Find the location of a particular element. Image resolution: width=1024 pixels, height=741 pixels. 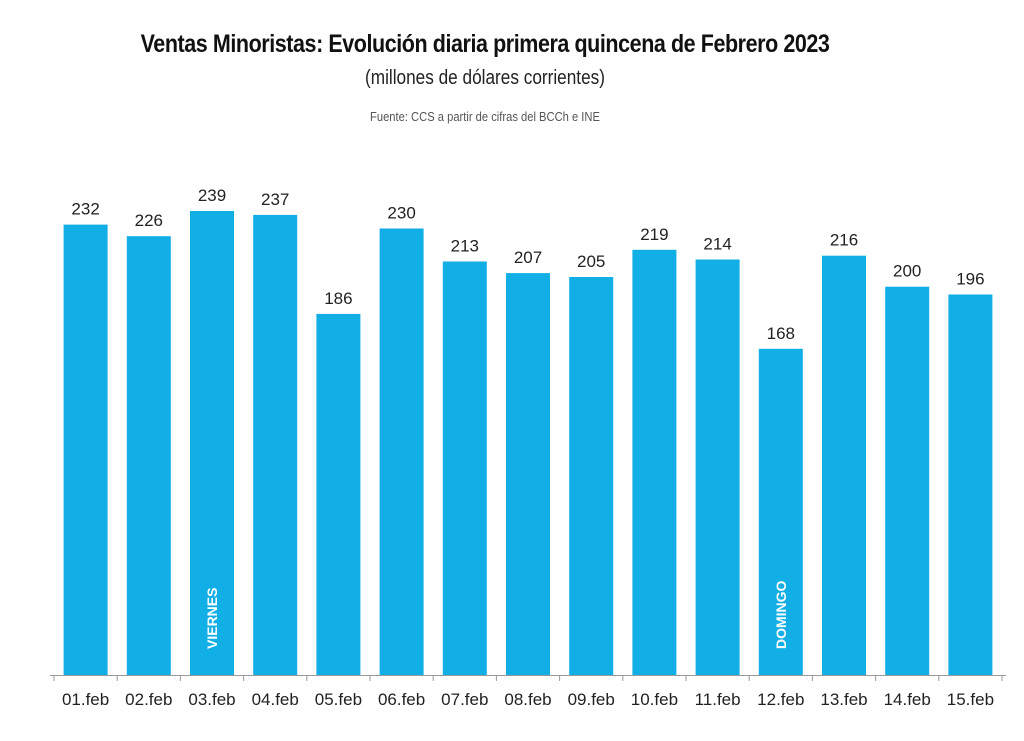

bar-annotation-12.feb: DOMINGO is located at coordinates (781, 614).